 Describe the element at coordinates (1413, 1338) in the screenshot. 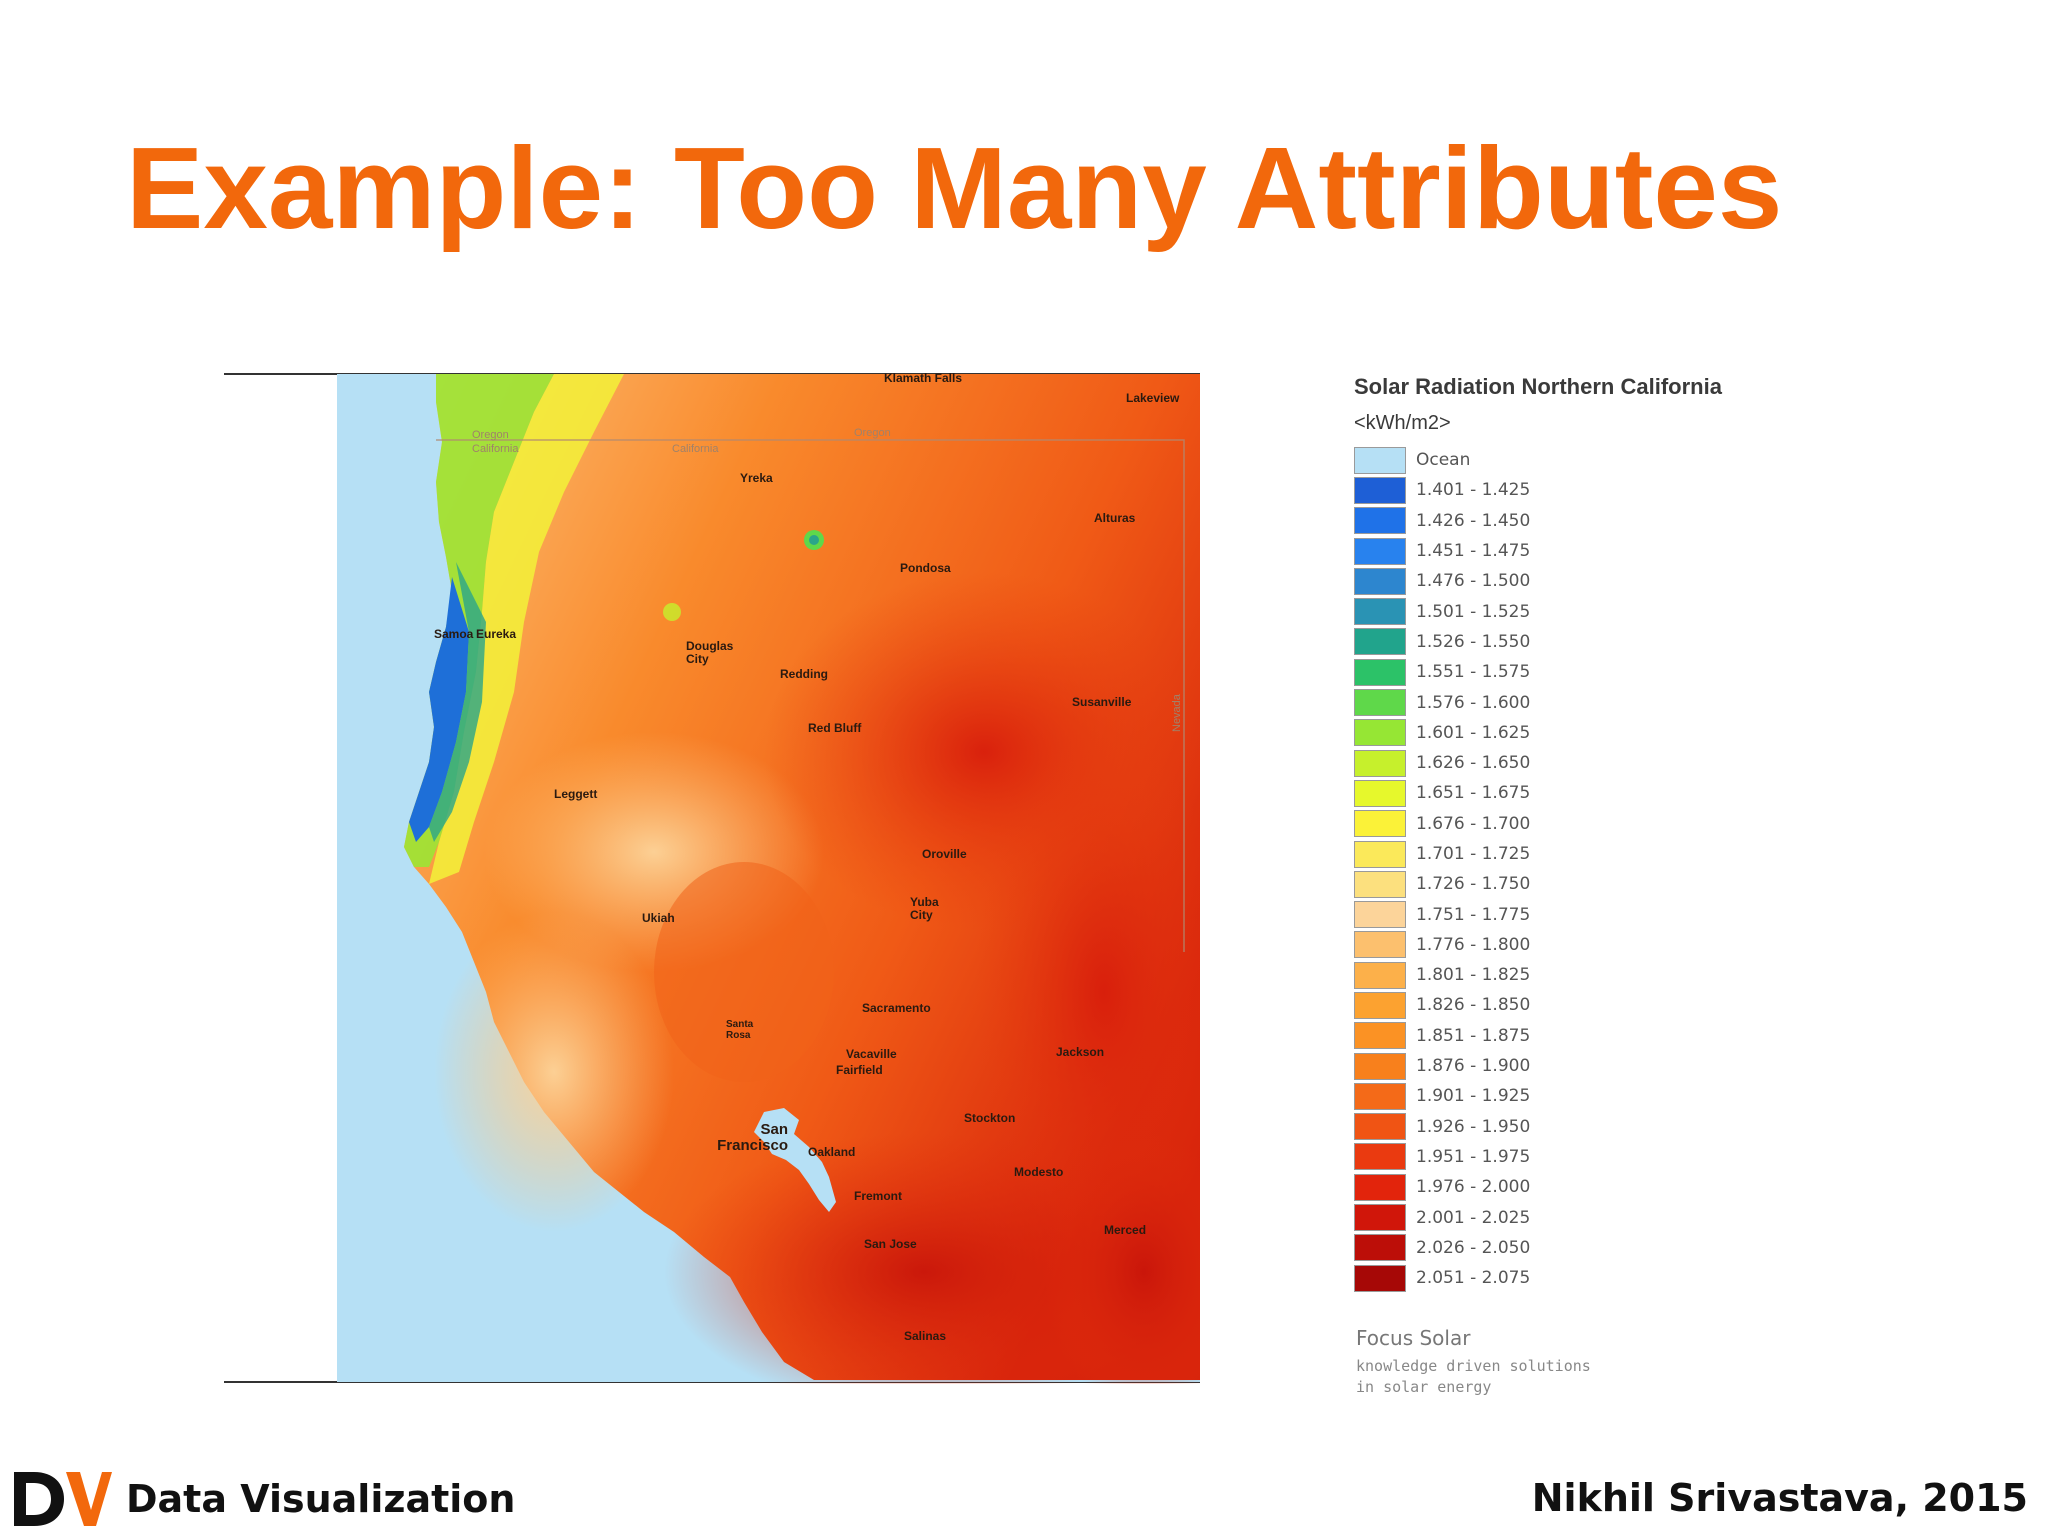

I see `attribution-name: Focus Solar` at that location.